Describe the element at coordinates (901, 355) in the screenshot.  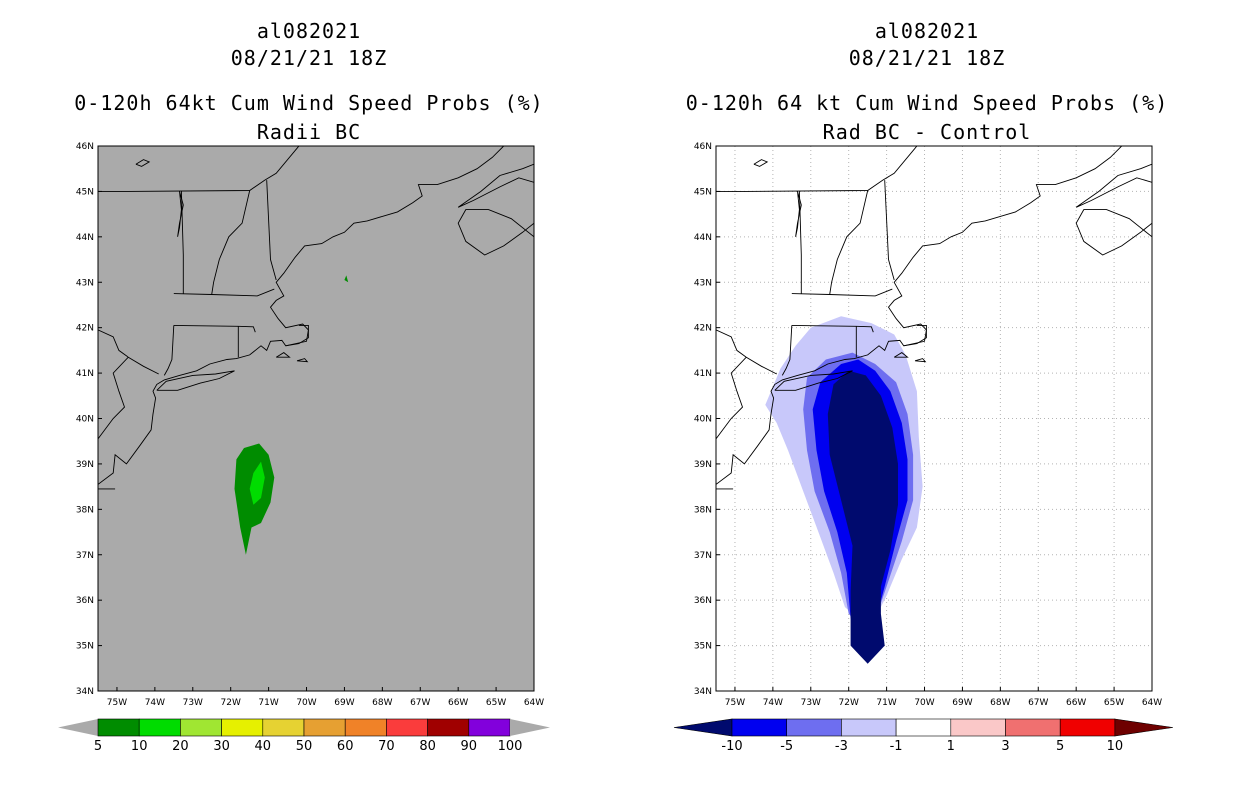
I see `marthas-vineyard` at that location.